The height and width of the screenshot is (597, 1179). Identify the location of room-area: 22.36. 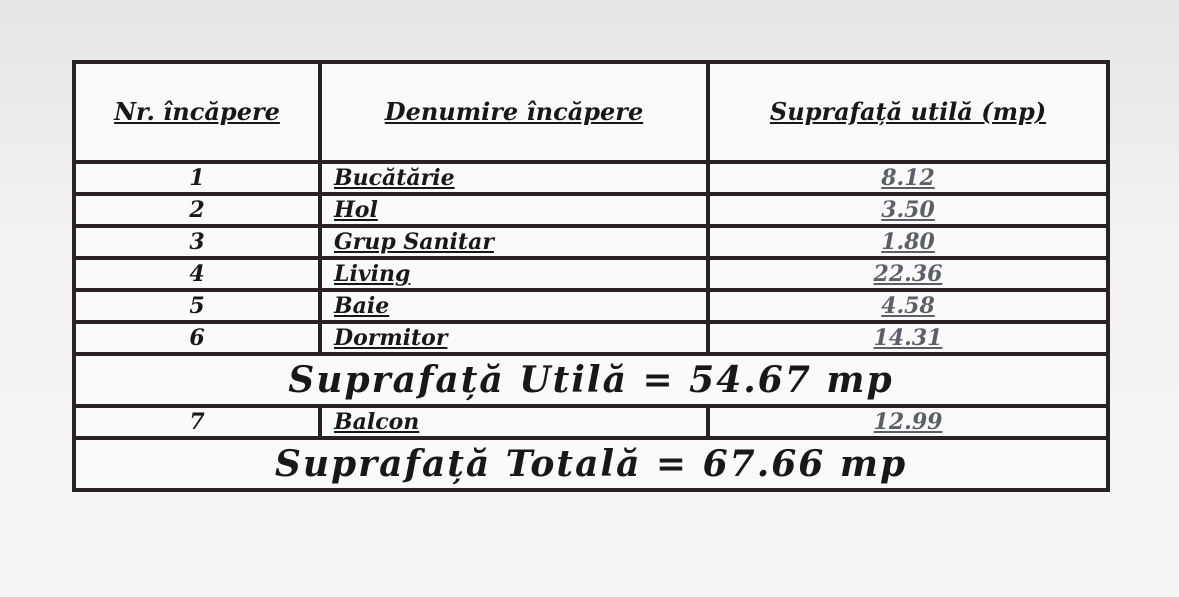
(908, 274).